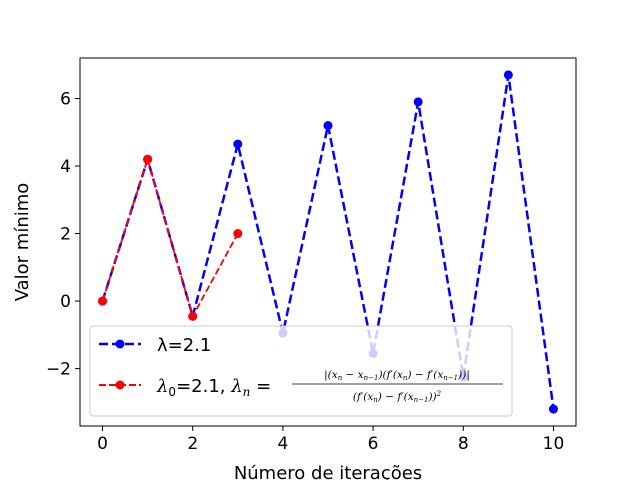 This screenshot has width=640, height=480. Describe the element at coordinates (192, 444) in the screenshot. I see `x-tick-label: 2` at that location.